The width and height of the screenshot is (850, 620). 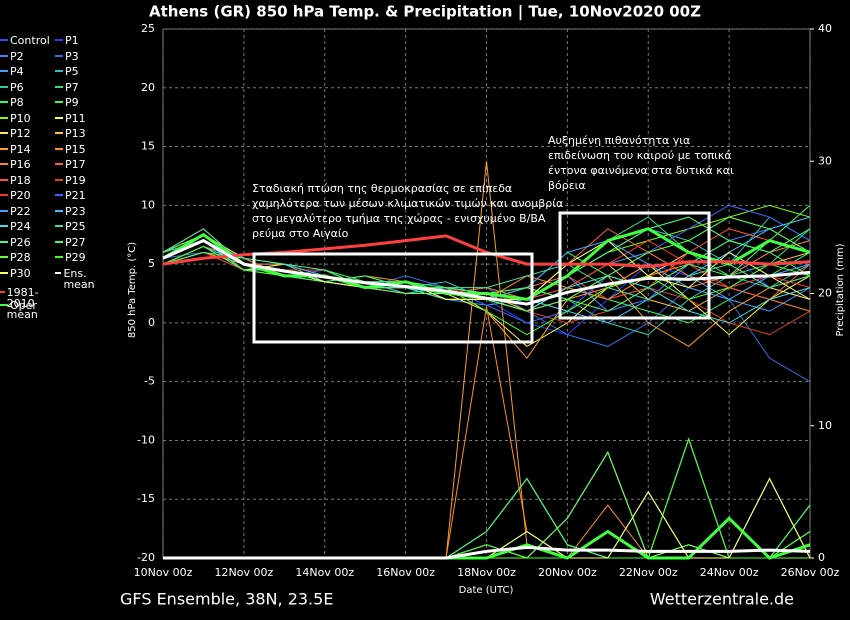 I want to click on legend-label: P19, so click(x=75, y=180).